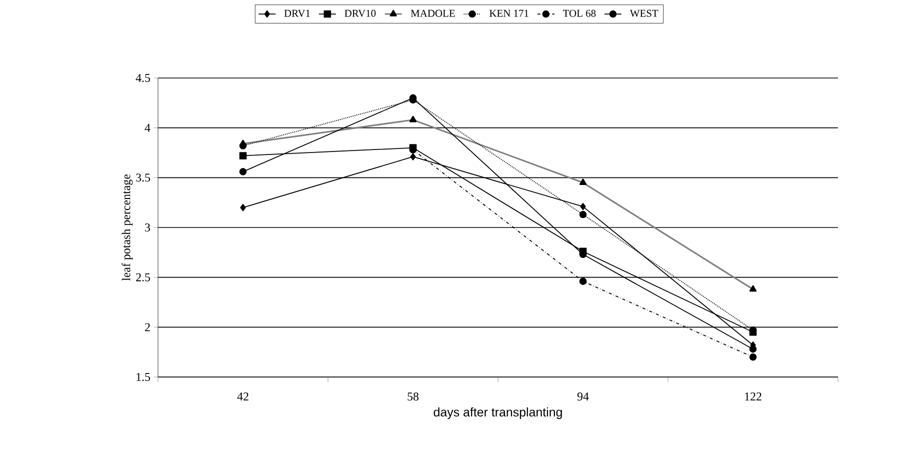 The height and width of the screenshot is (459, 919). I want to click on y-tick-label: 3, so click(147, 227).